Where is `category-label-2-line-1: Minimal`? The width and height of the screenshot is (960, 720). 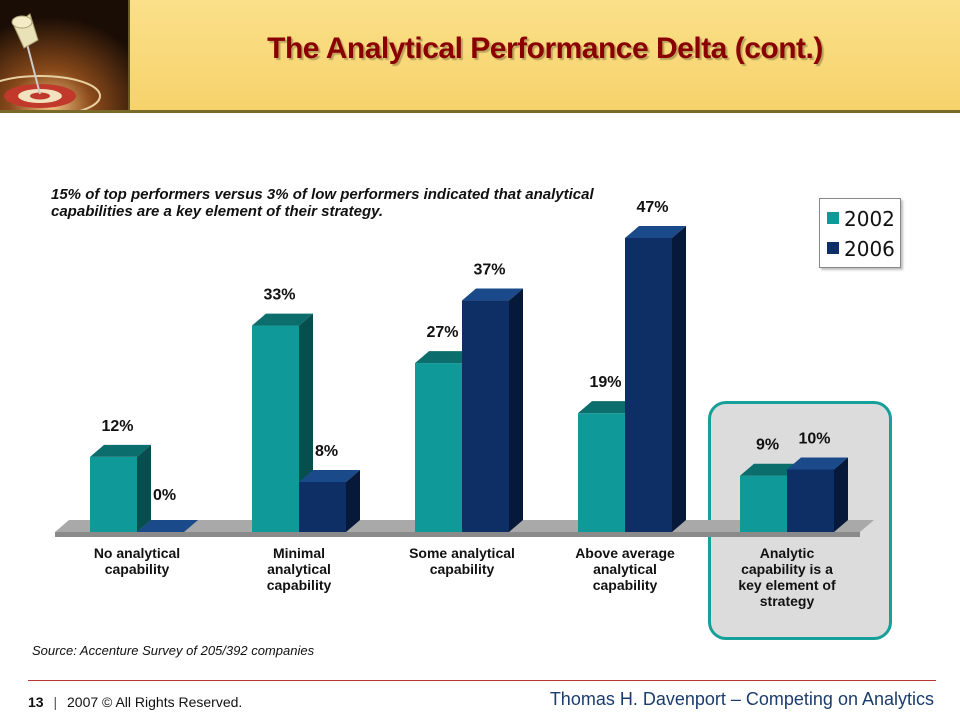
category-label-2-line-1: Minimal is located at coordinates (299, 553).